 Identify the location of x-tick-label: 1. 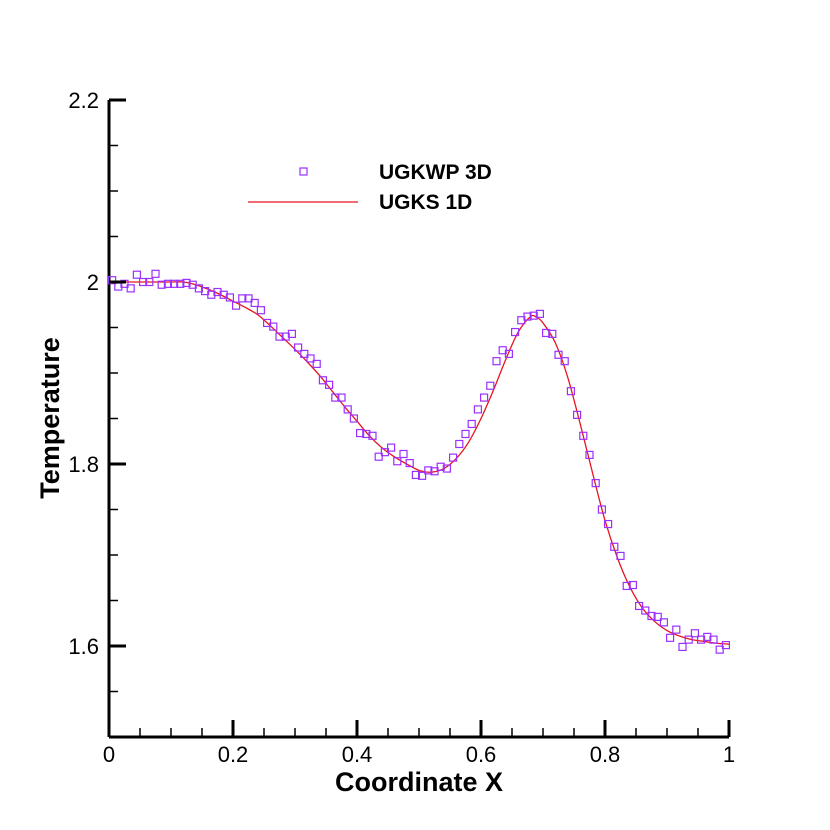
(729, 754).